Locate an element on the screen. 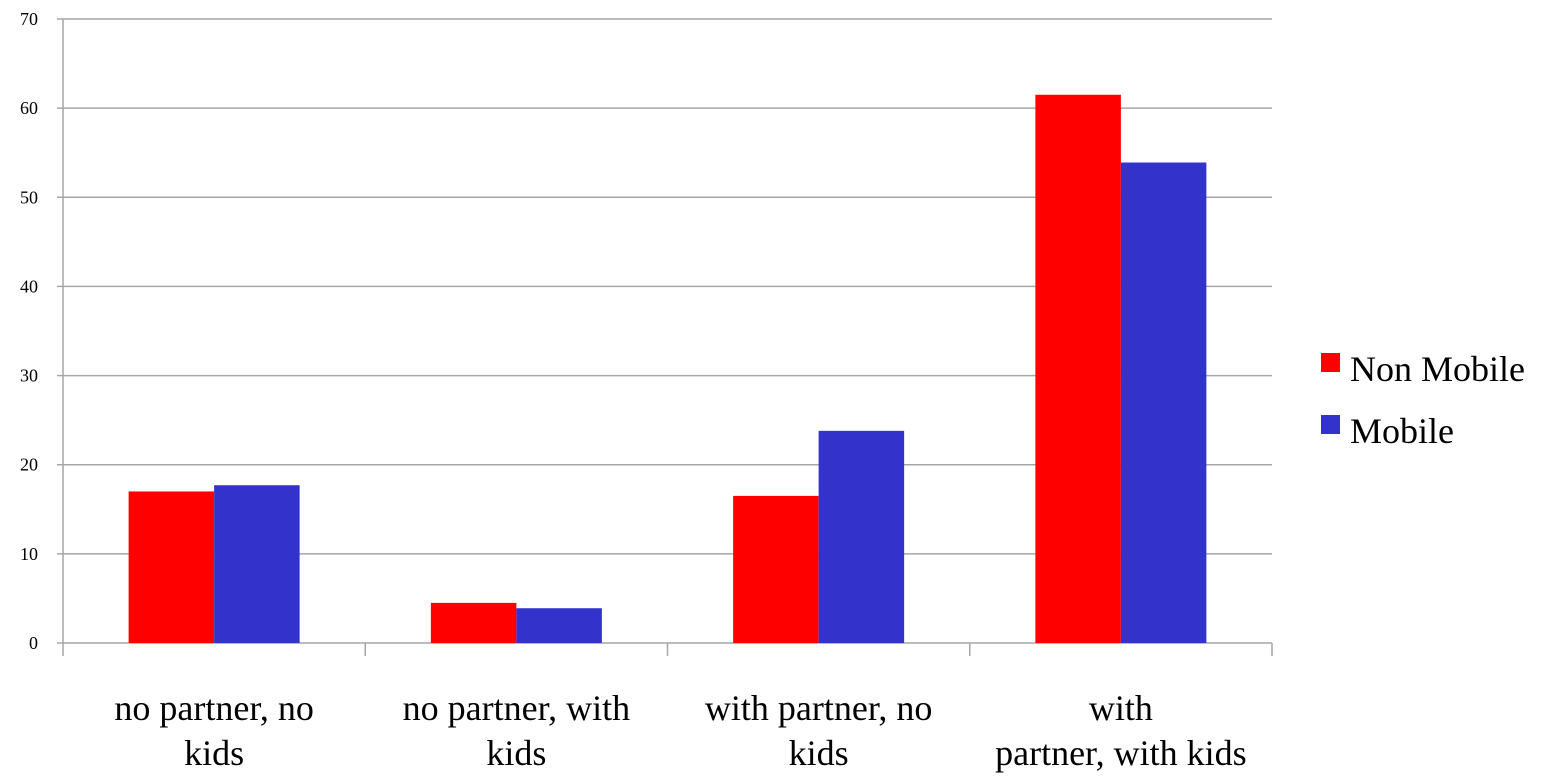 Image resolution: width=1566 pixels, height=777 pixels. y-tick-label: 70 is located at coordinates (29, 19).